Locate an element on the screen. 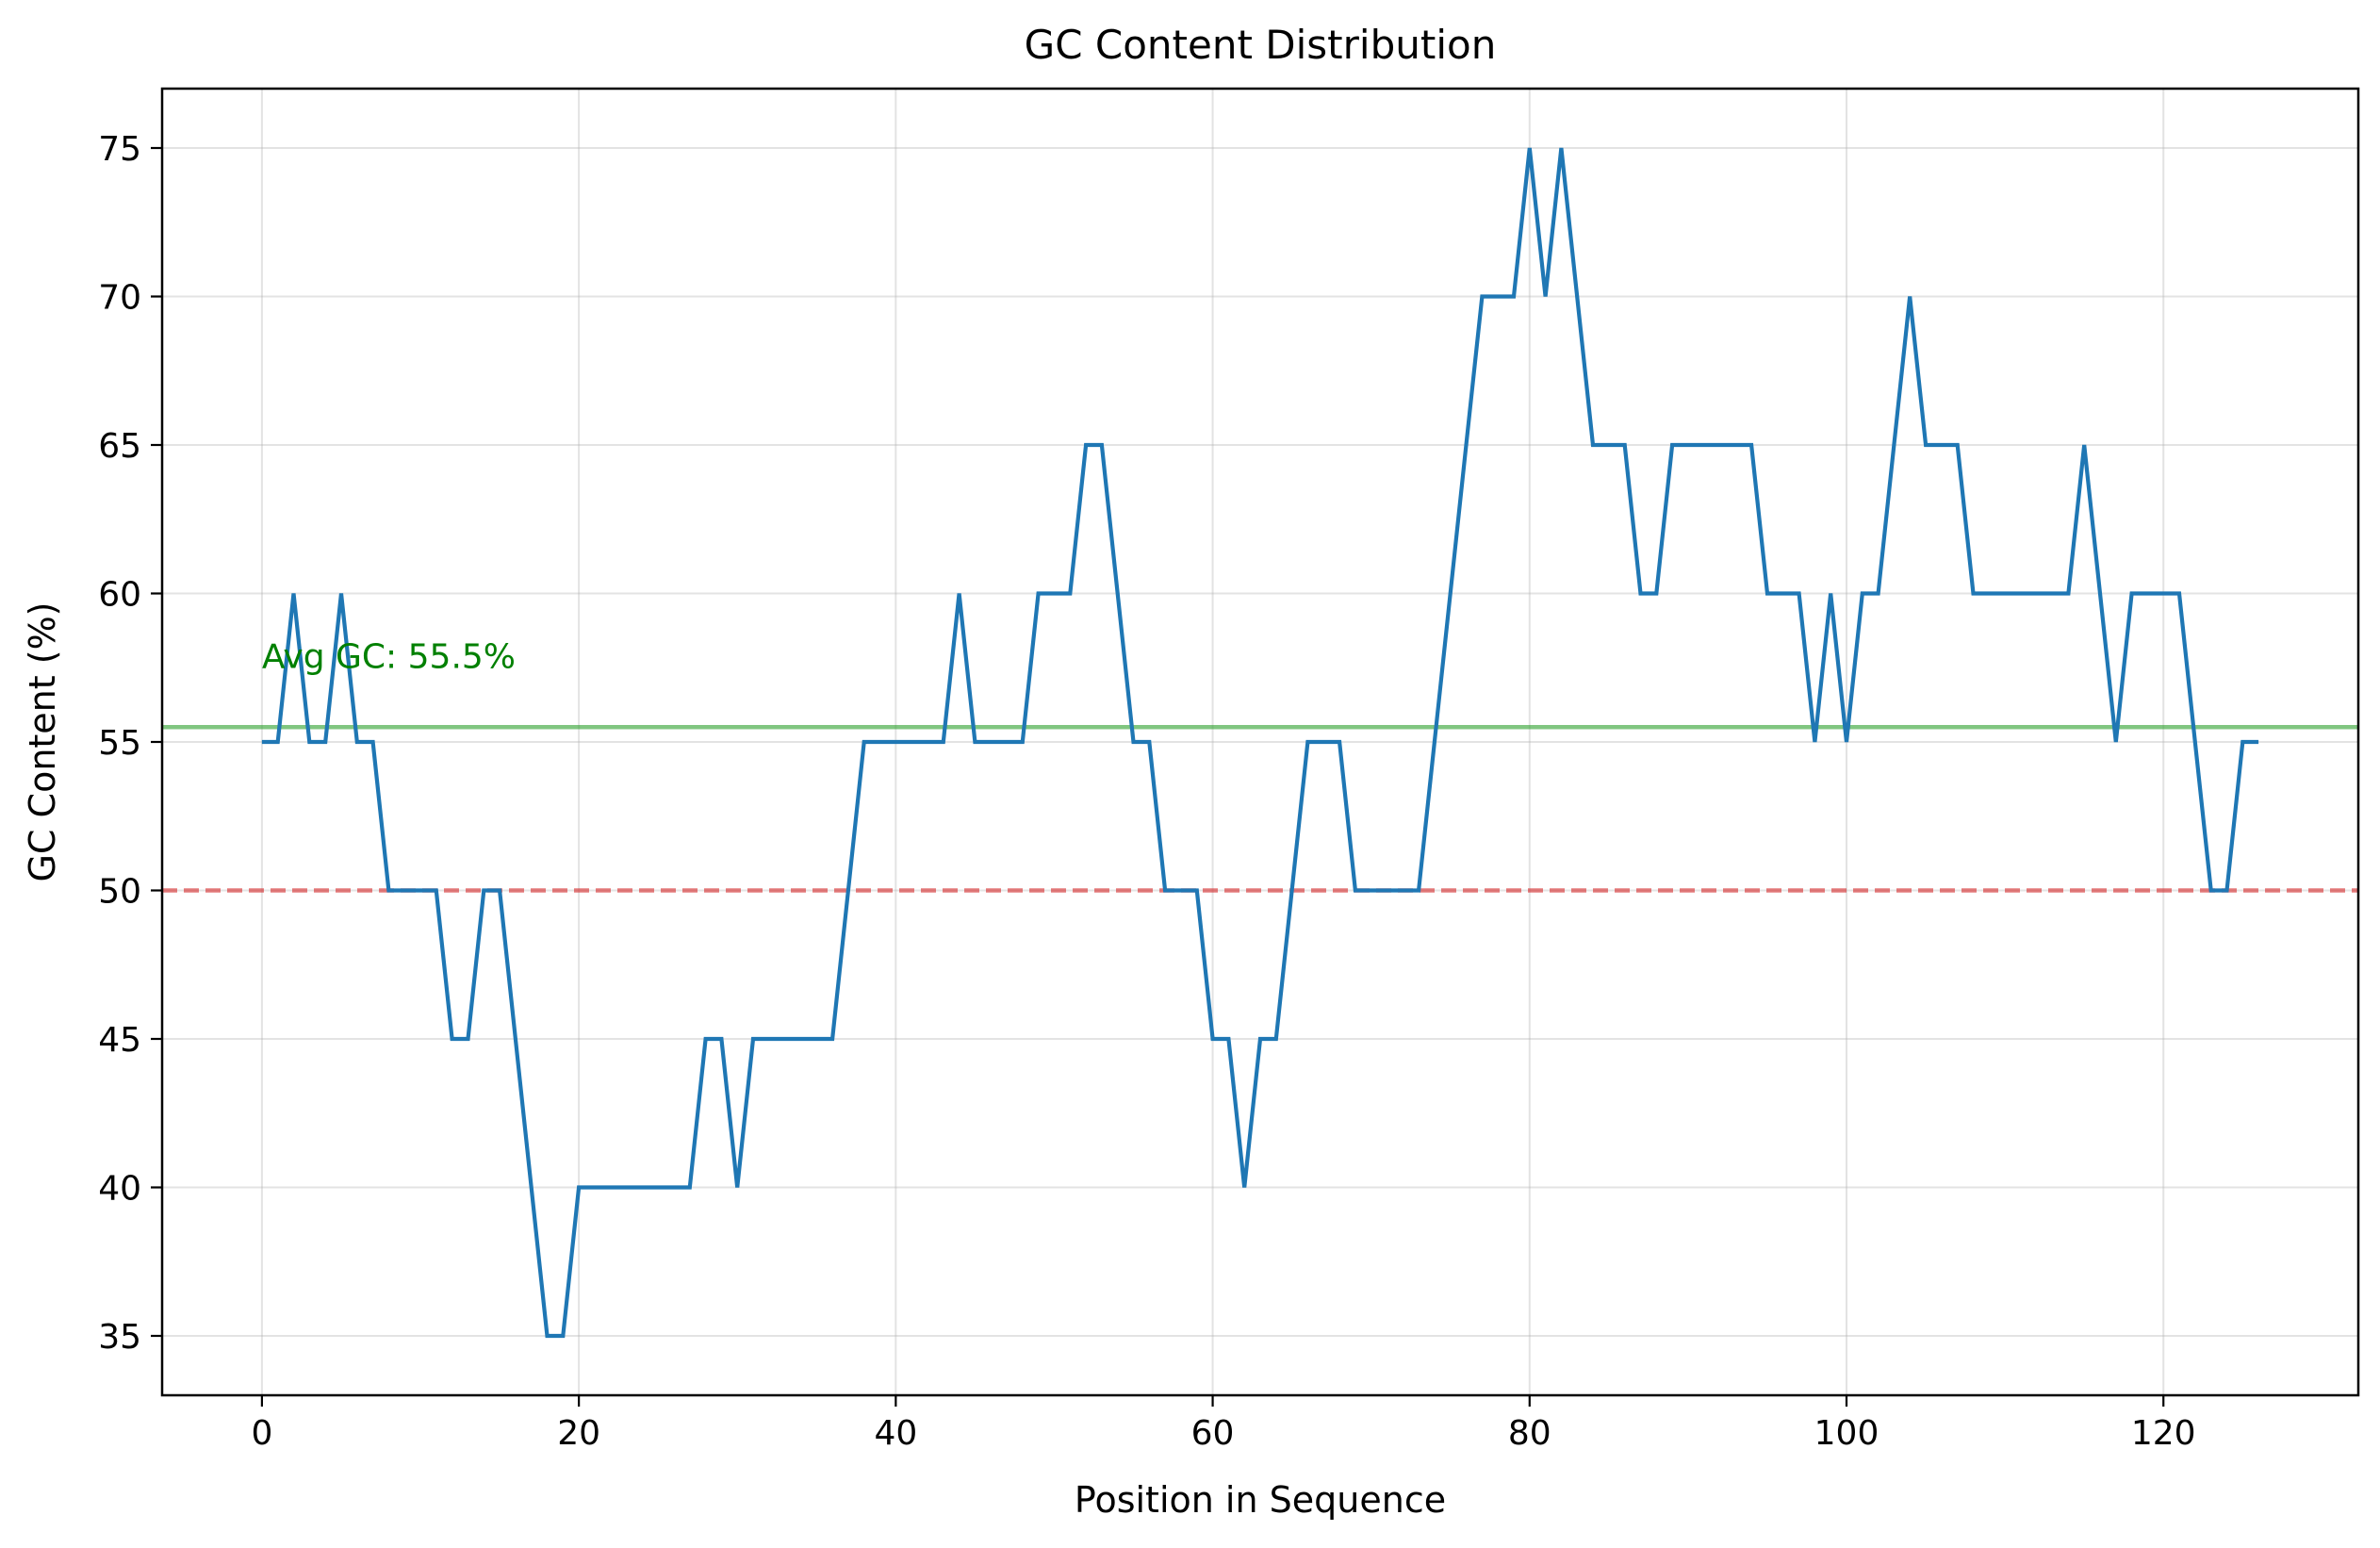  avg-gc-annotation: Avg GC: 55.5% is located at coordinates (389, 656).